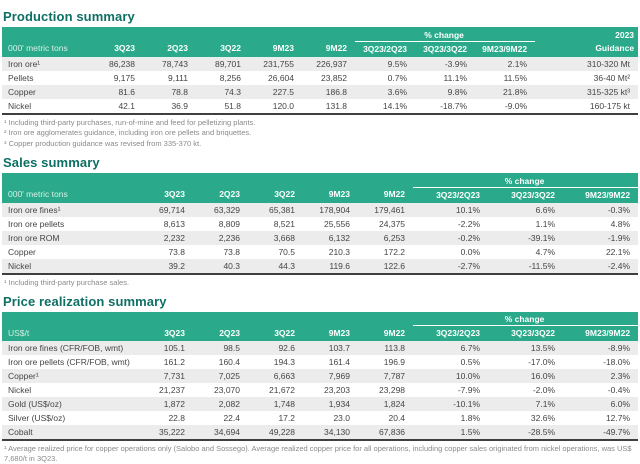 This screenshot has width=640, height=464. Describe the element at coordinates (334, 77) in the screenshot. I see `cell: 23,852` at that location.